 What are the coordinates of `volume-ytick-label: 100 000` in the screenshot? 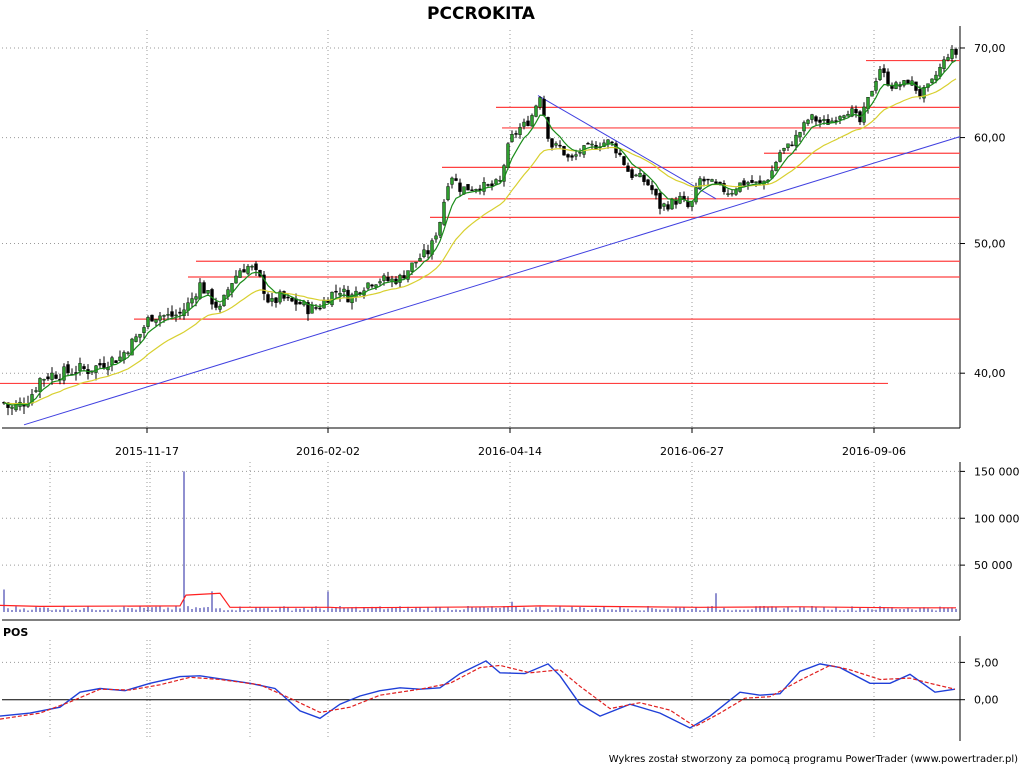 It's located at (997, 518).